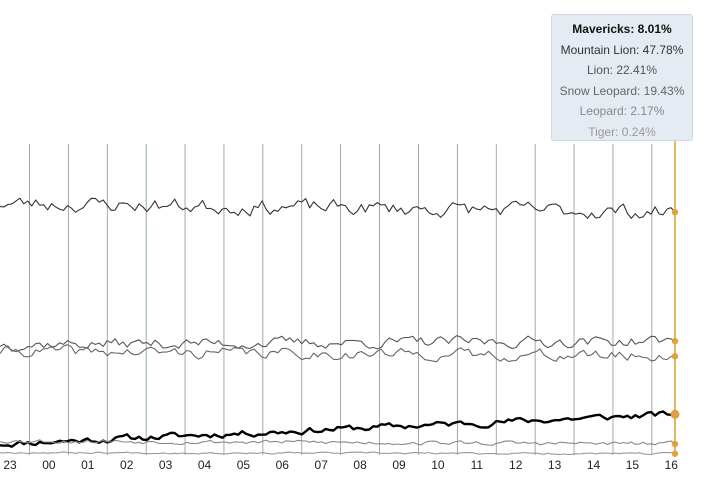  What do you see at coordinates (322, 465) in the screenshot?
I see `x-tick-label: 07` at bounding box center [322, 465].